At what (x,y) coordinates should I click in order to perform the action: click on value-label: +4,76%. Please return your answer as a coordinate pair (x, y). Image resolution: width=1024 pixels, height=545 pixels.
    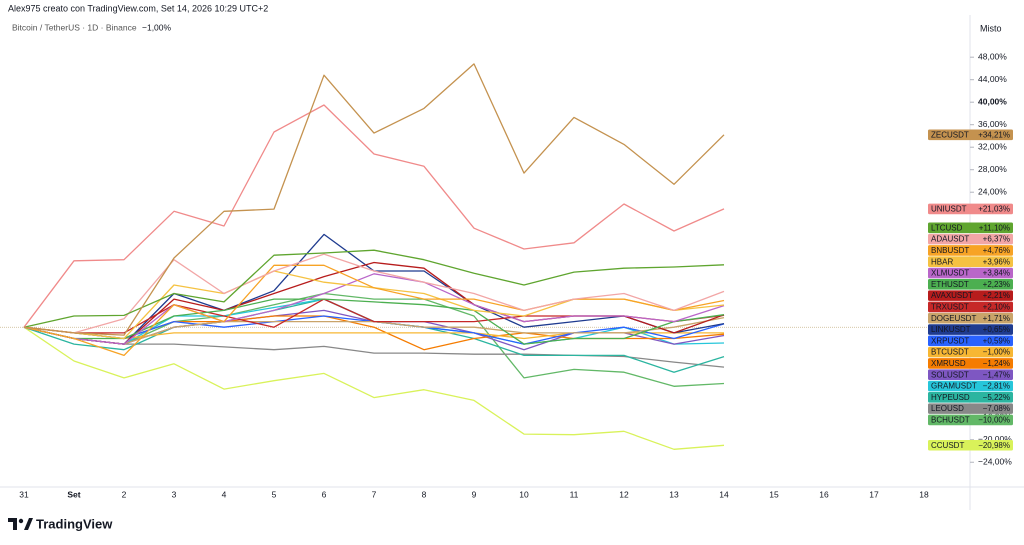
    Looking at the image, I should click on (996, 250).